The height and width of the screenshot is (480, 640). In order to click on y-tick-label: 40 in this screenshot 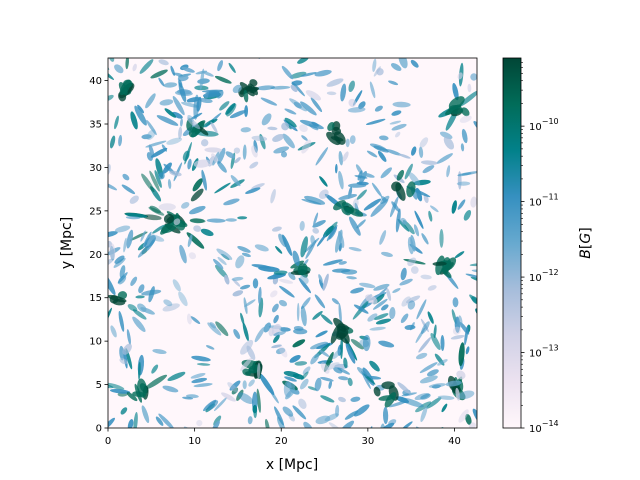, I will do `click(95, 81)`.